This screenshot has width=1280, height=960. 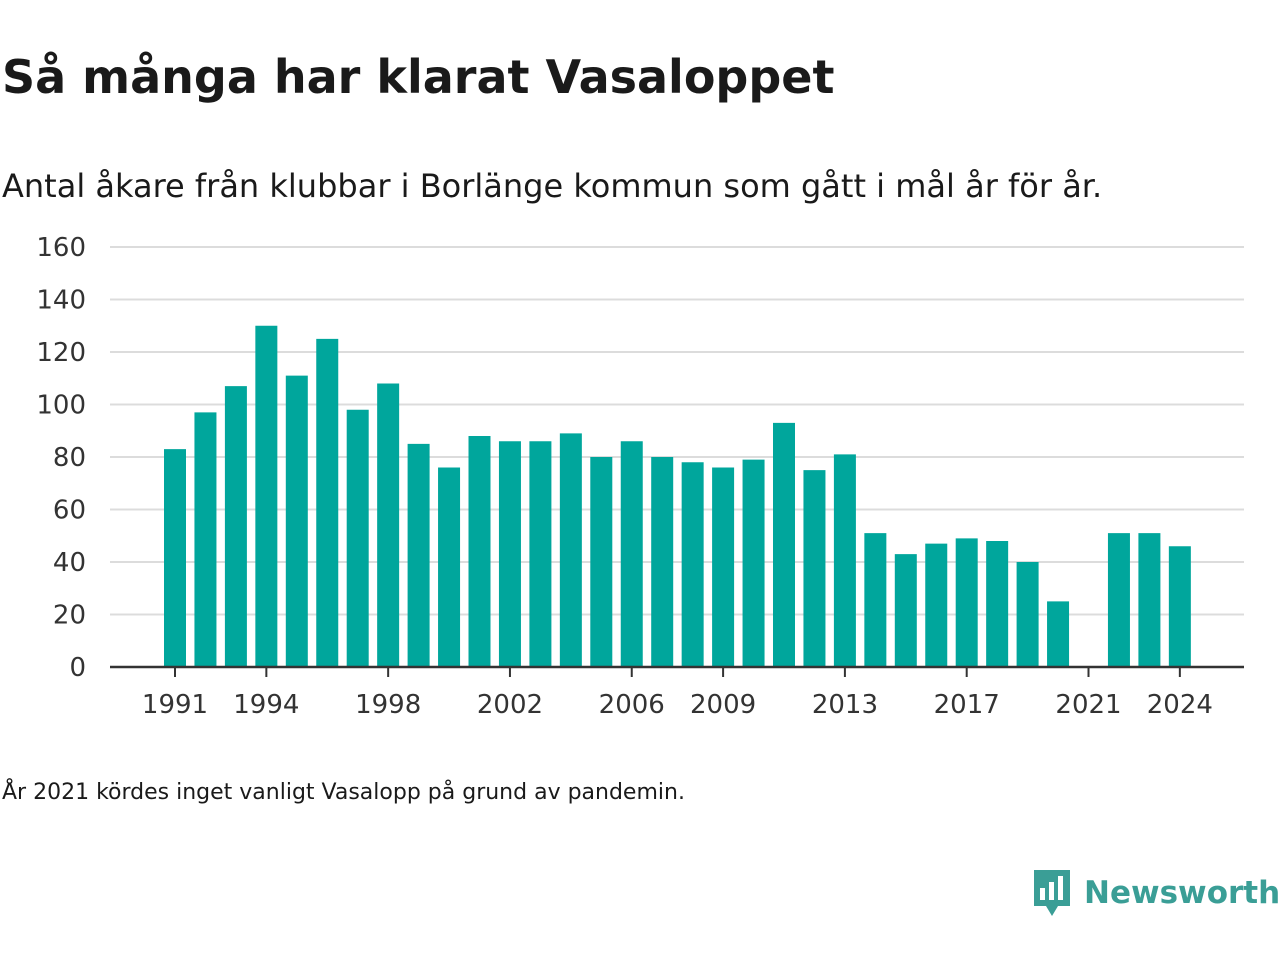 What do you see at coordinates (266, 496) in the screenshot?
I see `bar-1994` at bounding box center [266, 496].